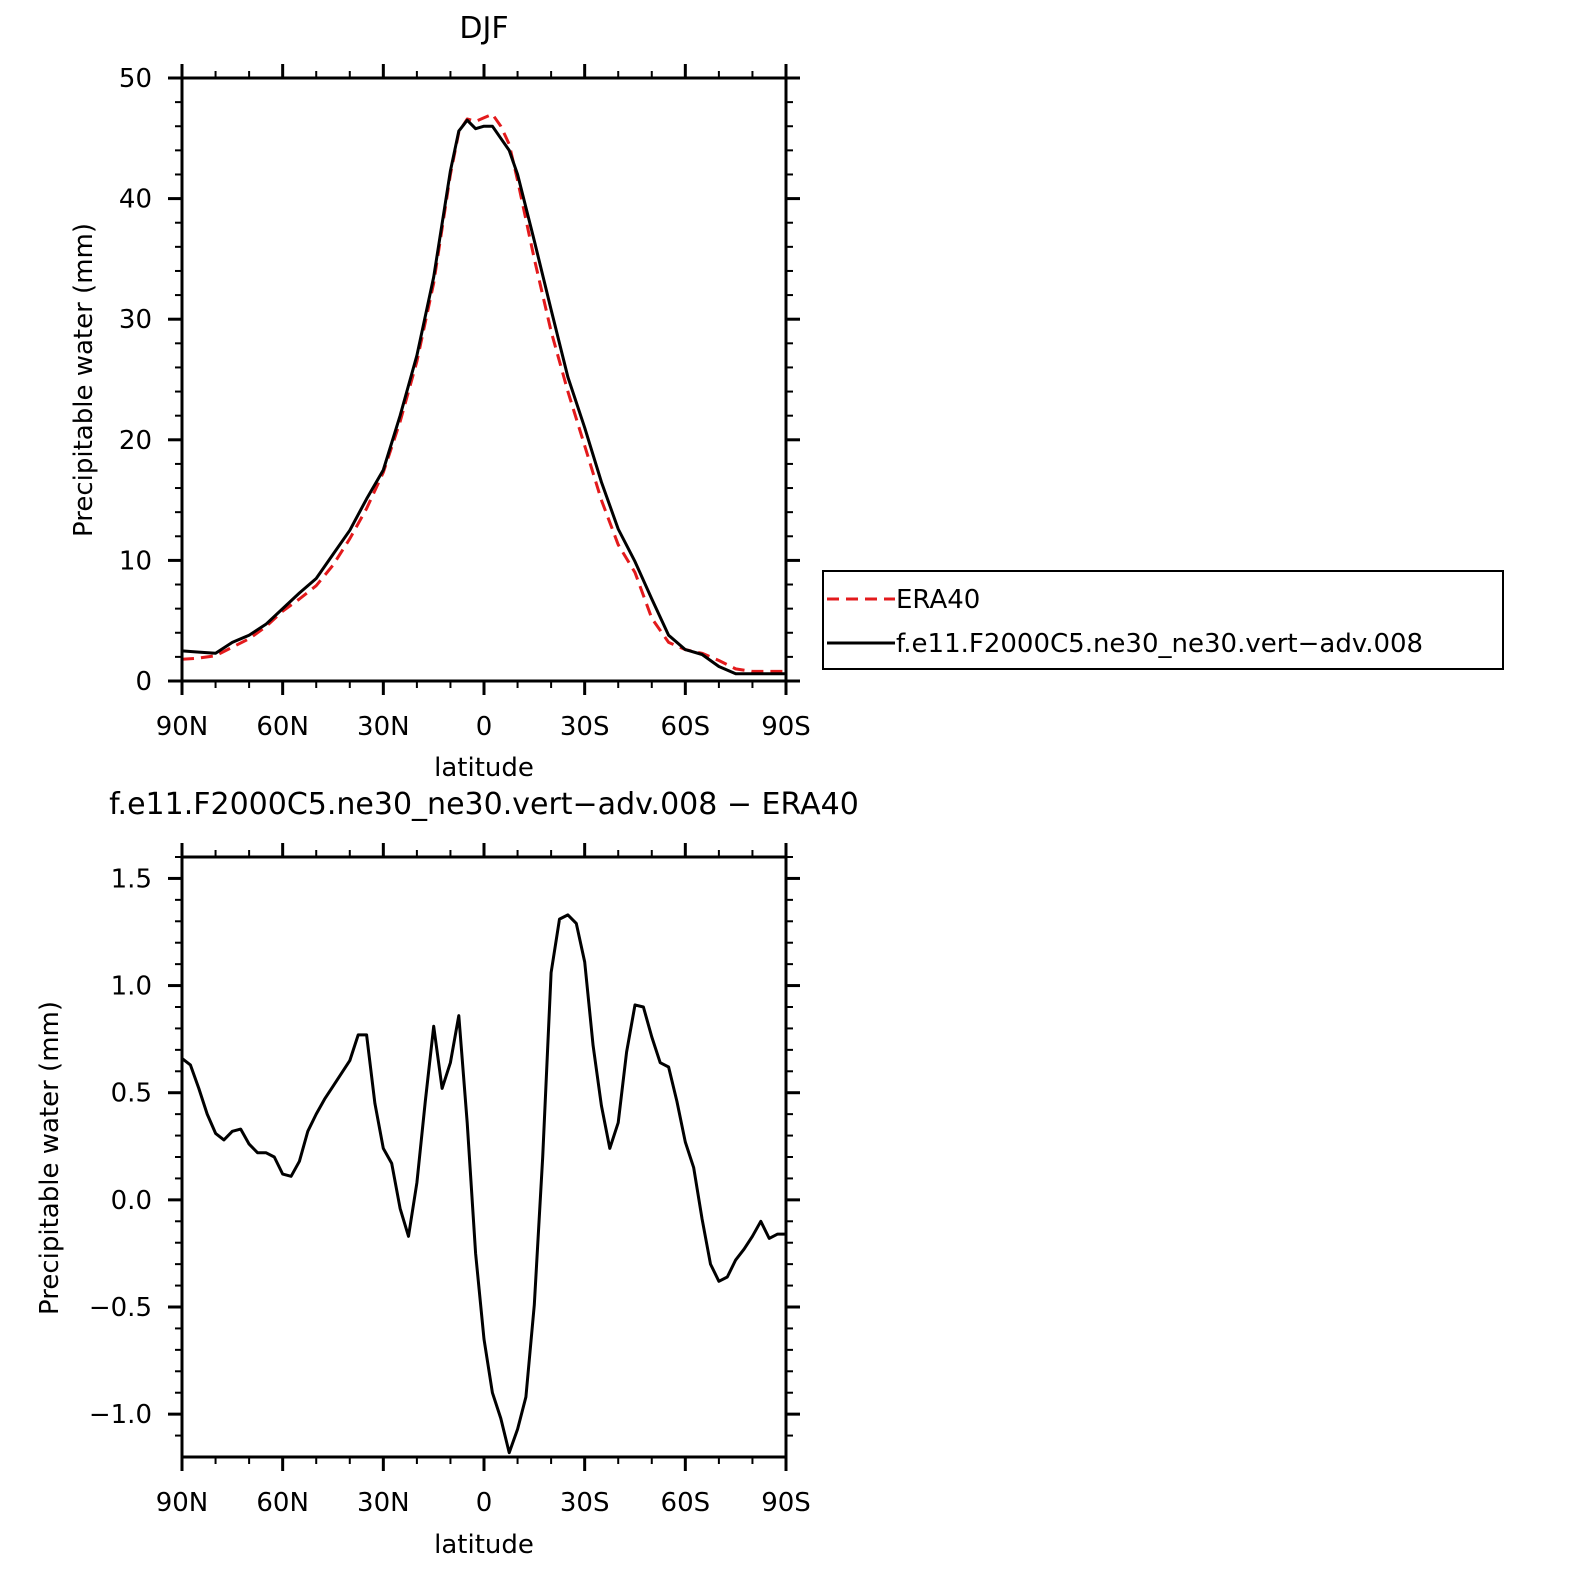  What do you see at coordinates (131, 1094) in the screenshot?
I see `bottom-y-tick-label: 0.5` at bounding box center [131, 1094].